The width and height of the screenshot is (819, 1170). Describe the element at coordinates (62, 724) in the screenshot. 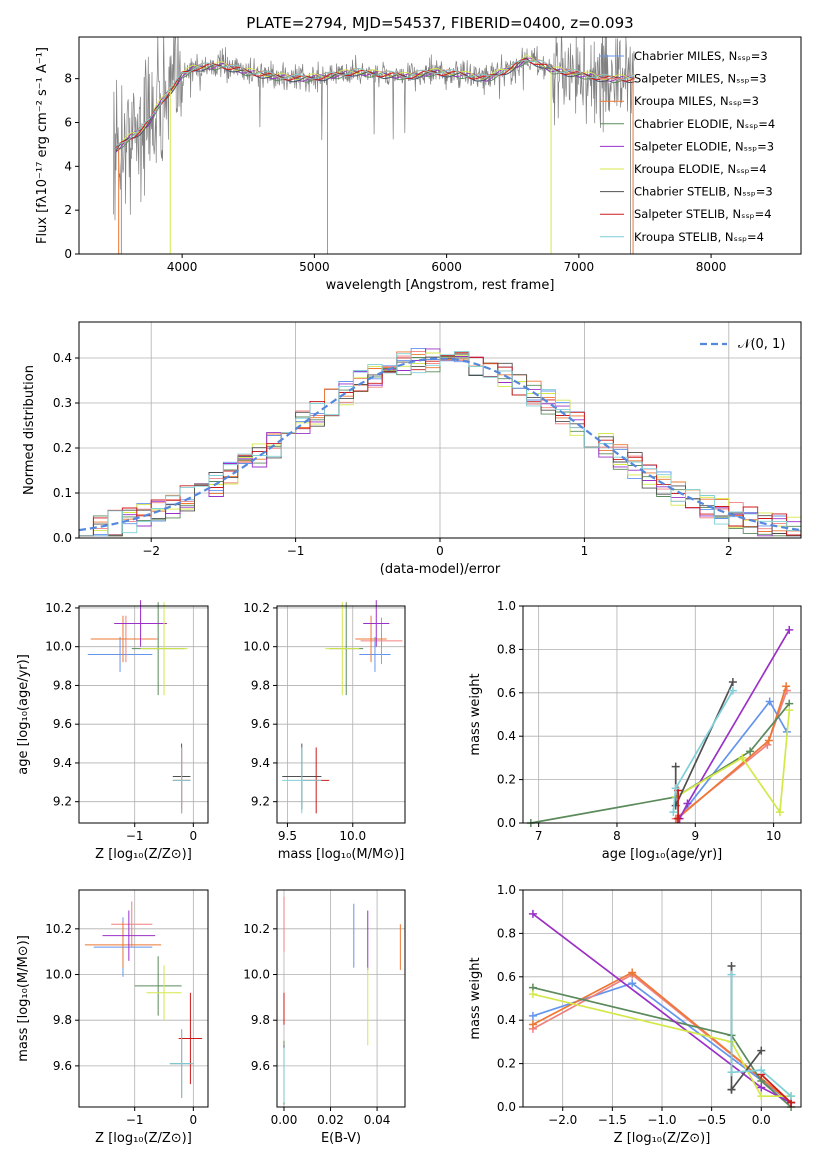

I see `age_vs_z-ytick-label-2: 9.6` at that location.